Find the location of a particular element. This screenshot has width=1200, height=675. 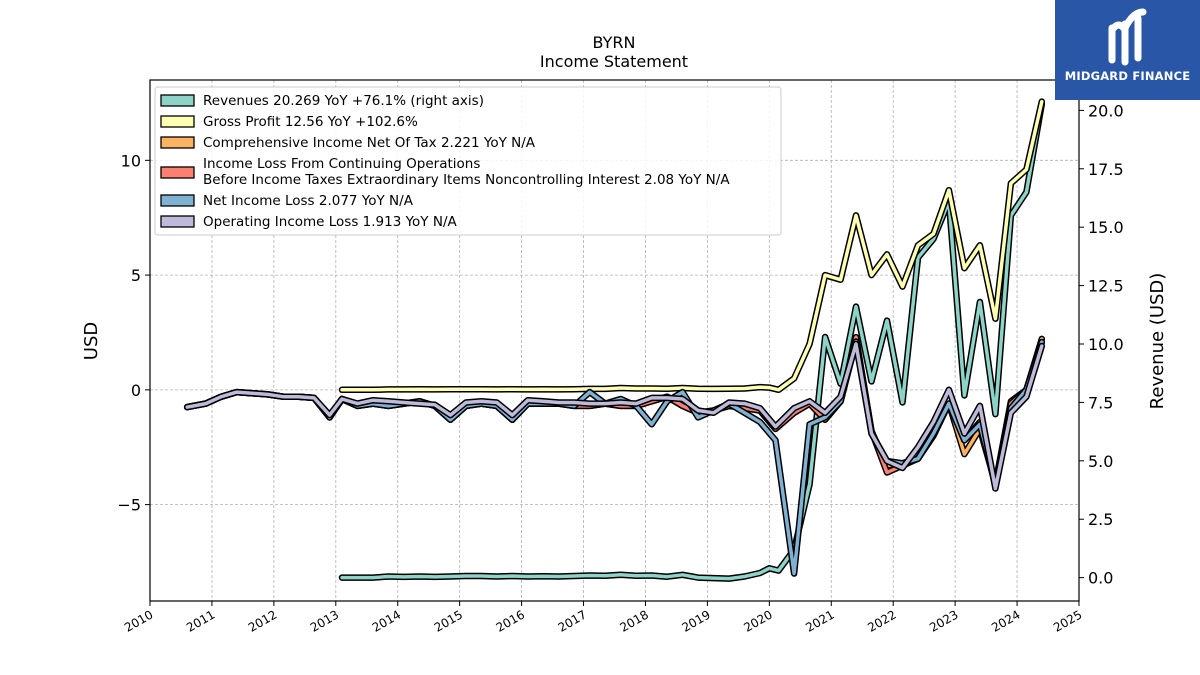

y-axis-label: USD is located at coordinates (91, 341).